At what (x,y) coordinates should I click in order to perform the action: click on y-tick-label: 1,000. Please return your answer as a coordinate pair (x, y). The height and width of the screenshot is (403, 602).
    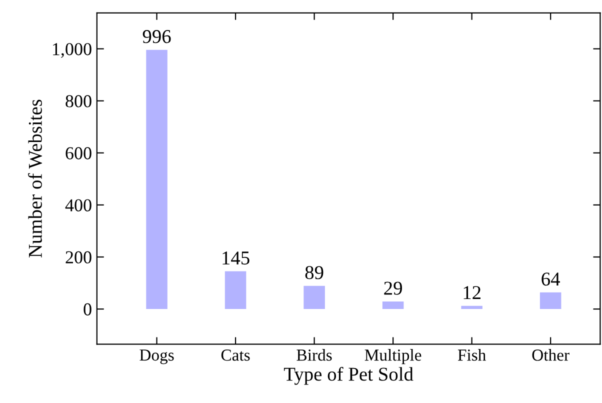
    Looking at the image, I should click on (72, 50).